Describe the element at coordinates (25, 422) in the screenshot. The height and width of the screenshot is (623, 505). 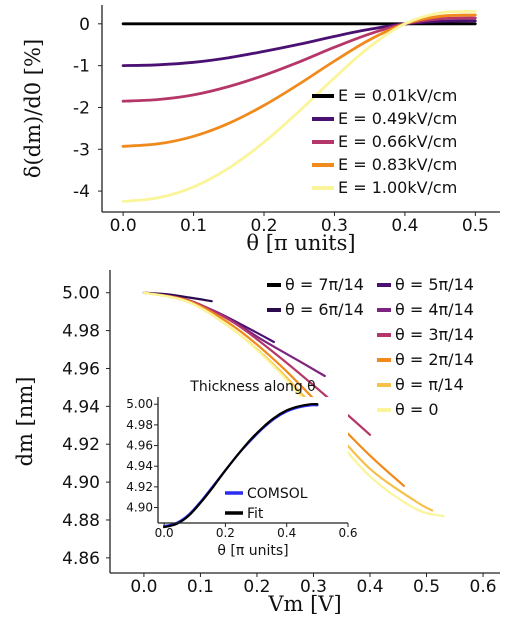
I see `y-axis-label: dm [nm]` at that location.